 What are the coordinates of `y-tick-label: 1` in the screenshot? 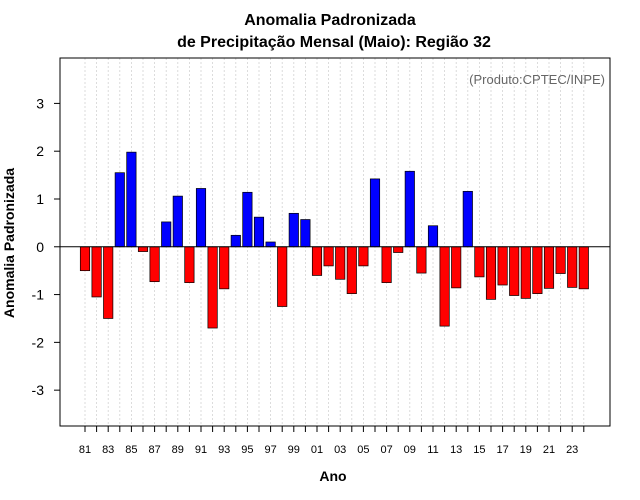 It's located at (40, 199).